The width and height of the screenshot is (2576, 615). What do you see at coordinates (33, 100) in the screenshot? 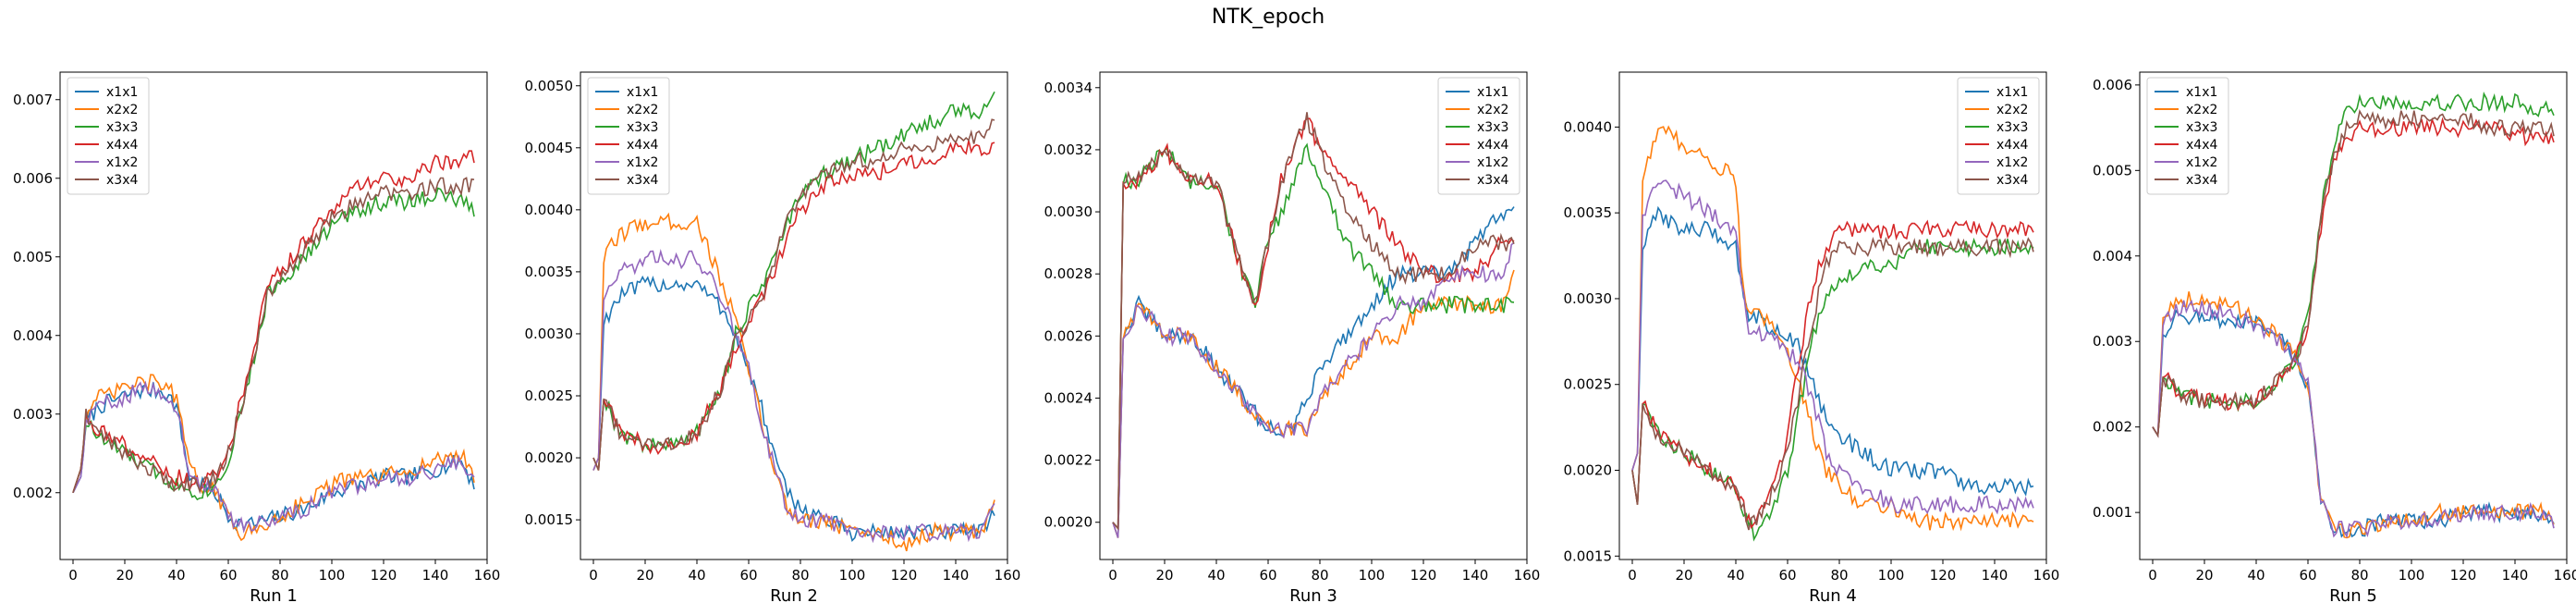
I see `y-tick-label: 0.007` at bounding box center [33, 100].